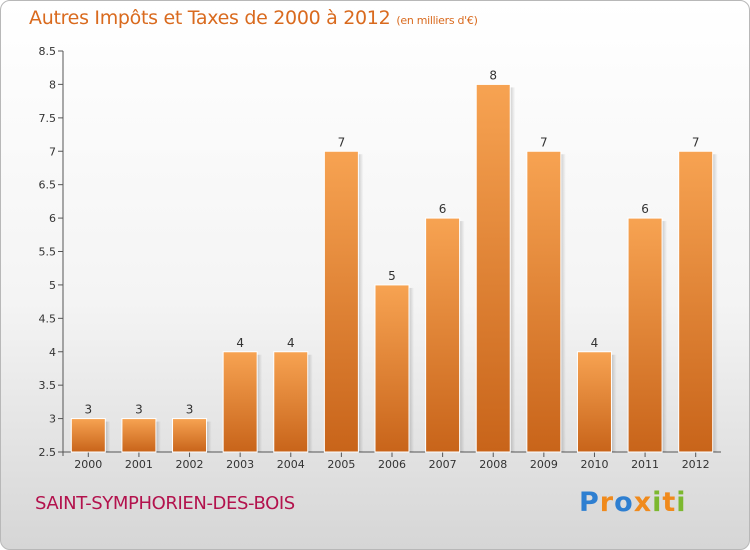  I want to click on bar-2004, so click(291, 402).